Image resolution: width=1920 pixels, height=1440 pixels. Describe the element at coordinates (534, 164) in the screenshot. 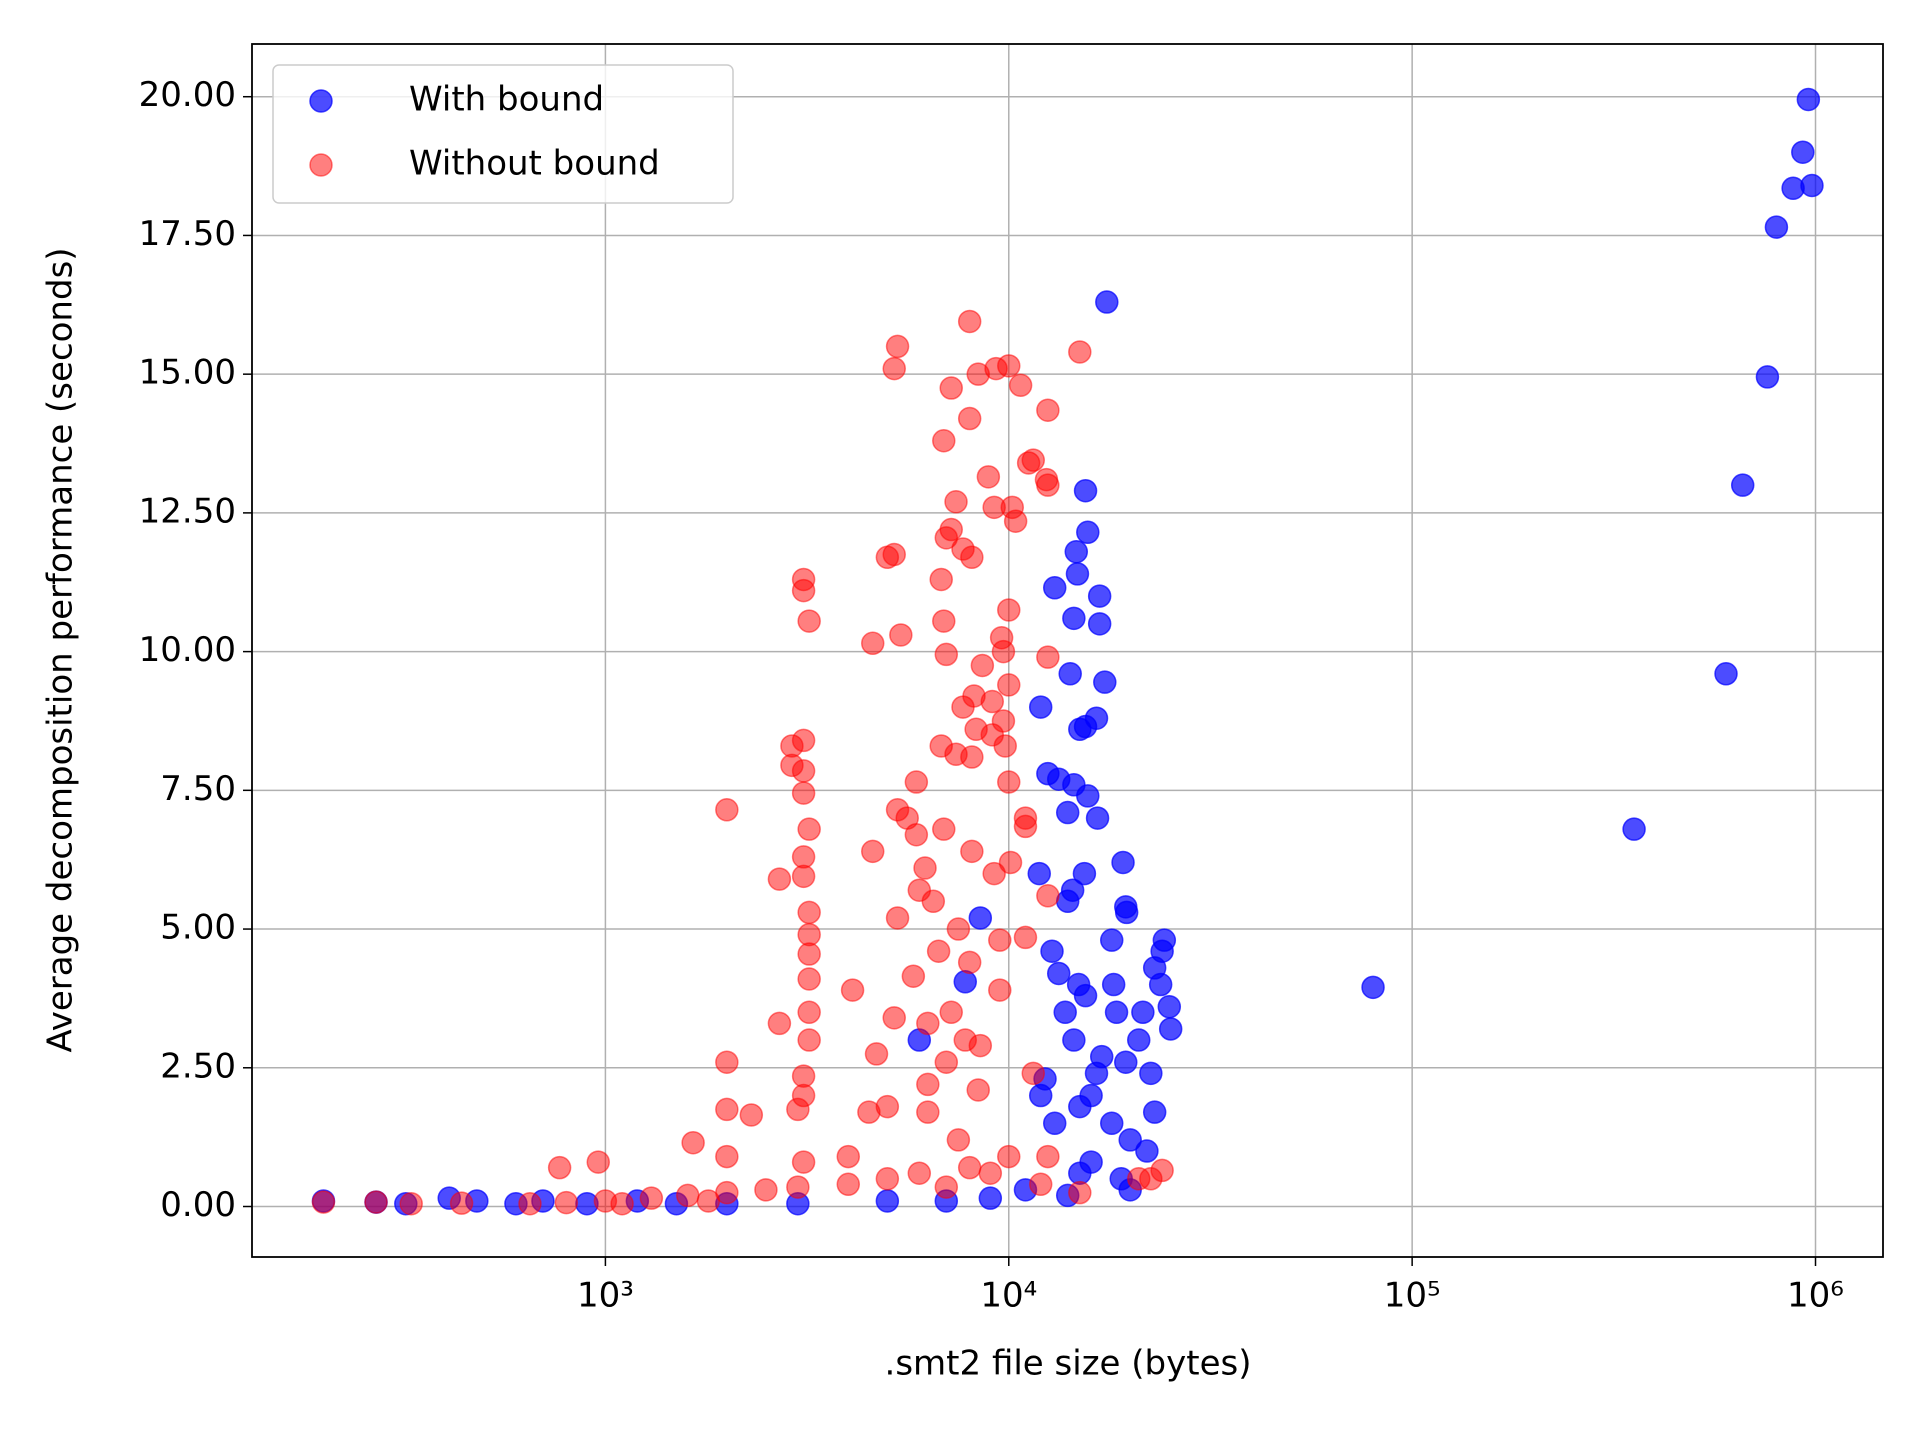

I see `legend-label: Without bound` at that location.